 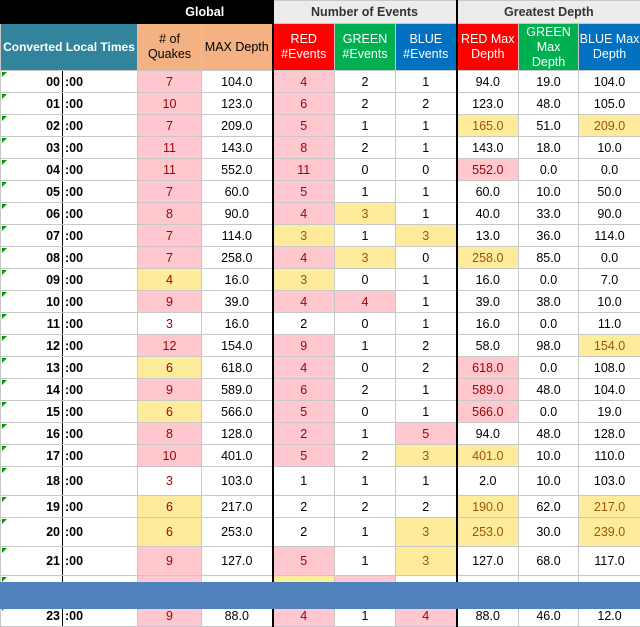 I want to click on red-max-depth-cell: 589.0, so click(x=488, y=390).